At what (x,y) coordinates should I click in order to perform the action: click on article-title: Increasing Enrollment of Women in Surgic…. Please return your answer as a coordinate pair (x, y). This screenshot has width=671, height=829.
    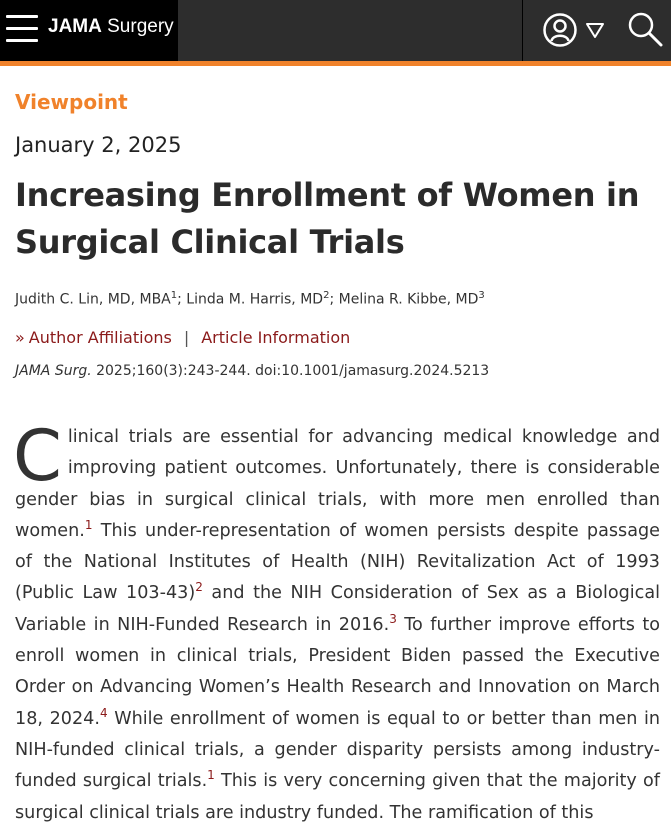
    Looking at the image, I should click on (327, 218).